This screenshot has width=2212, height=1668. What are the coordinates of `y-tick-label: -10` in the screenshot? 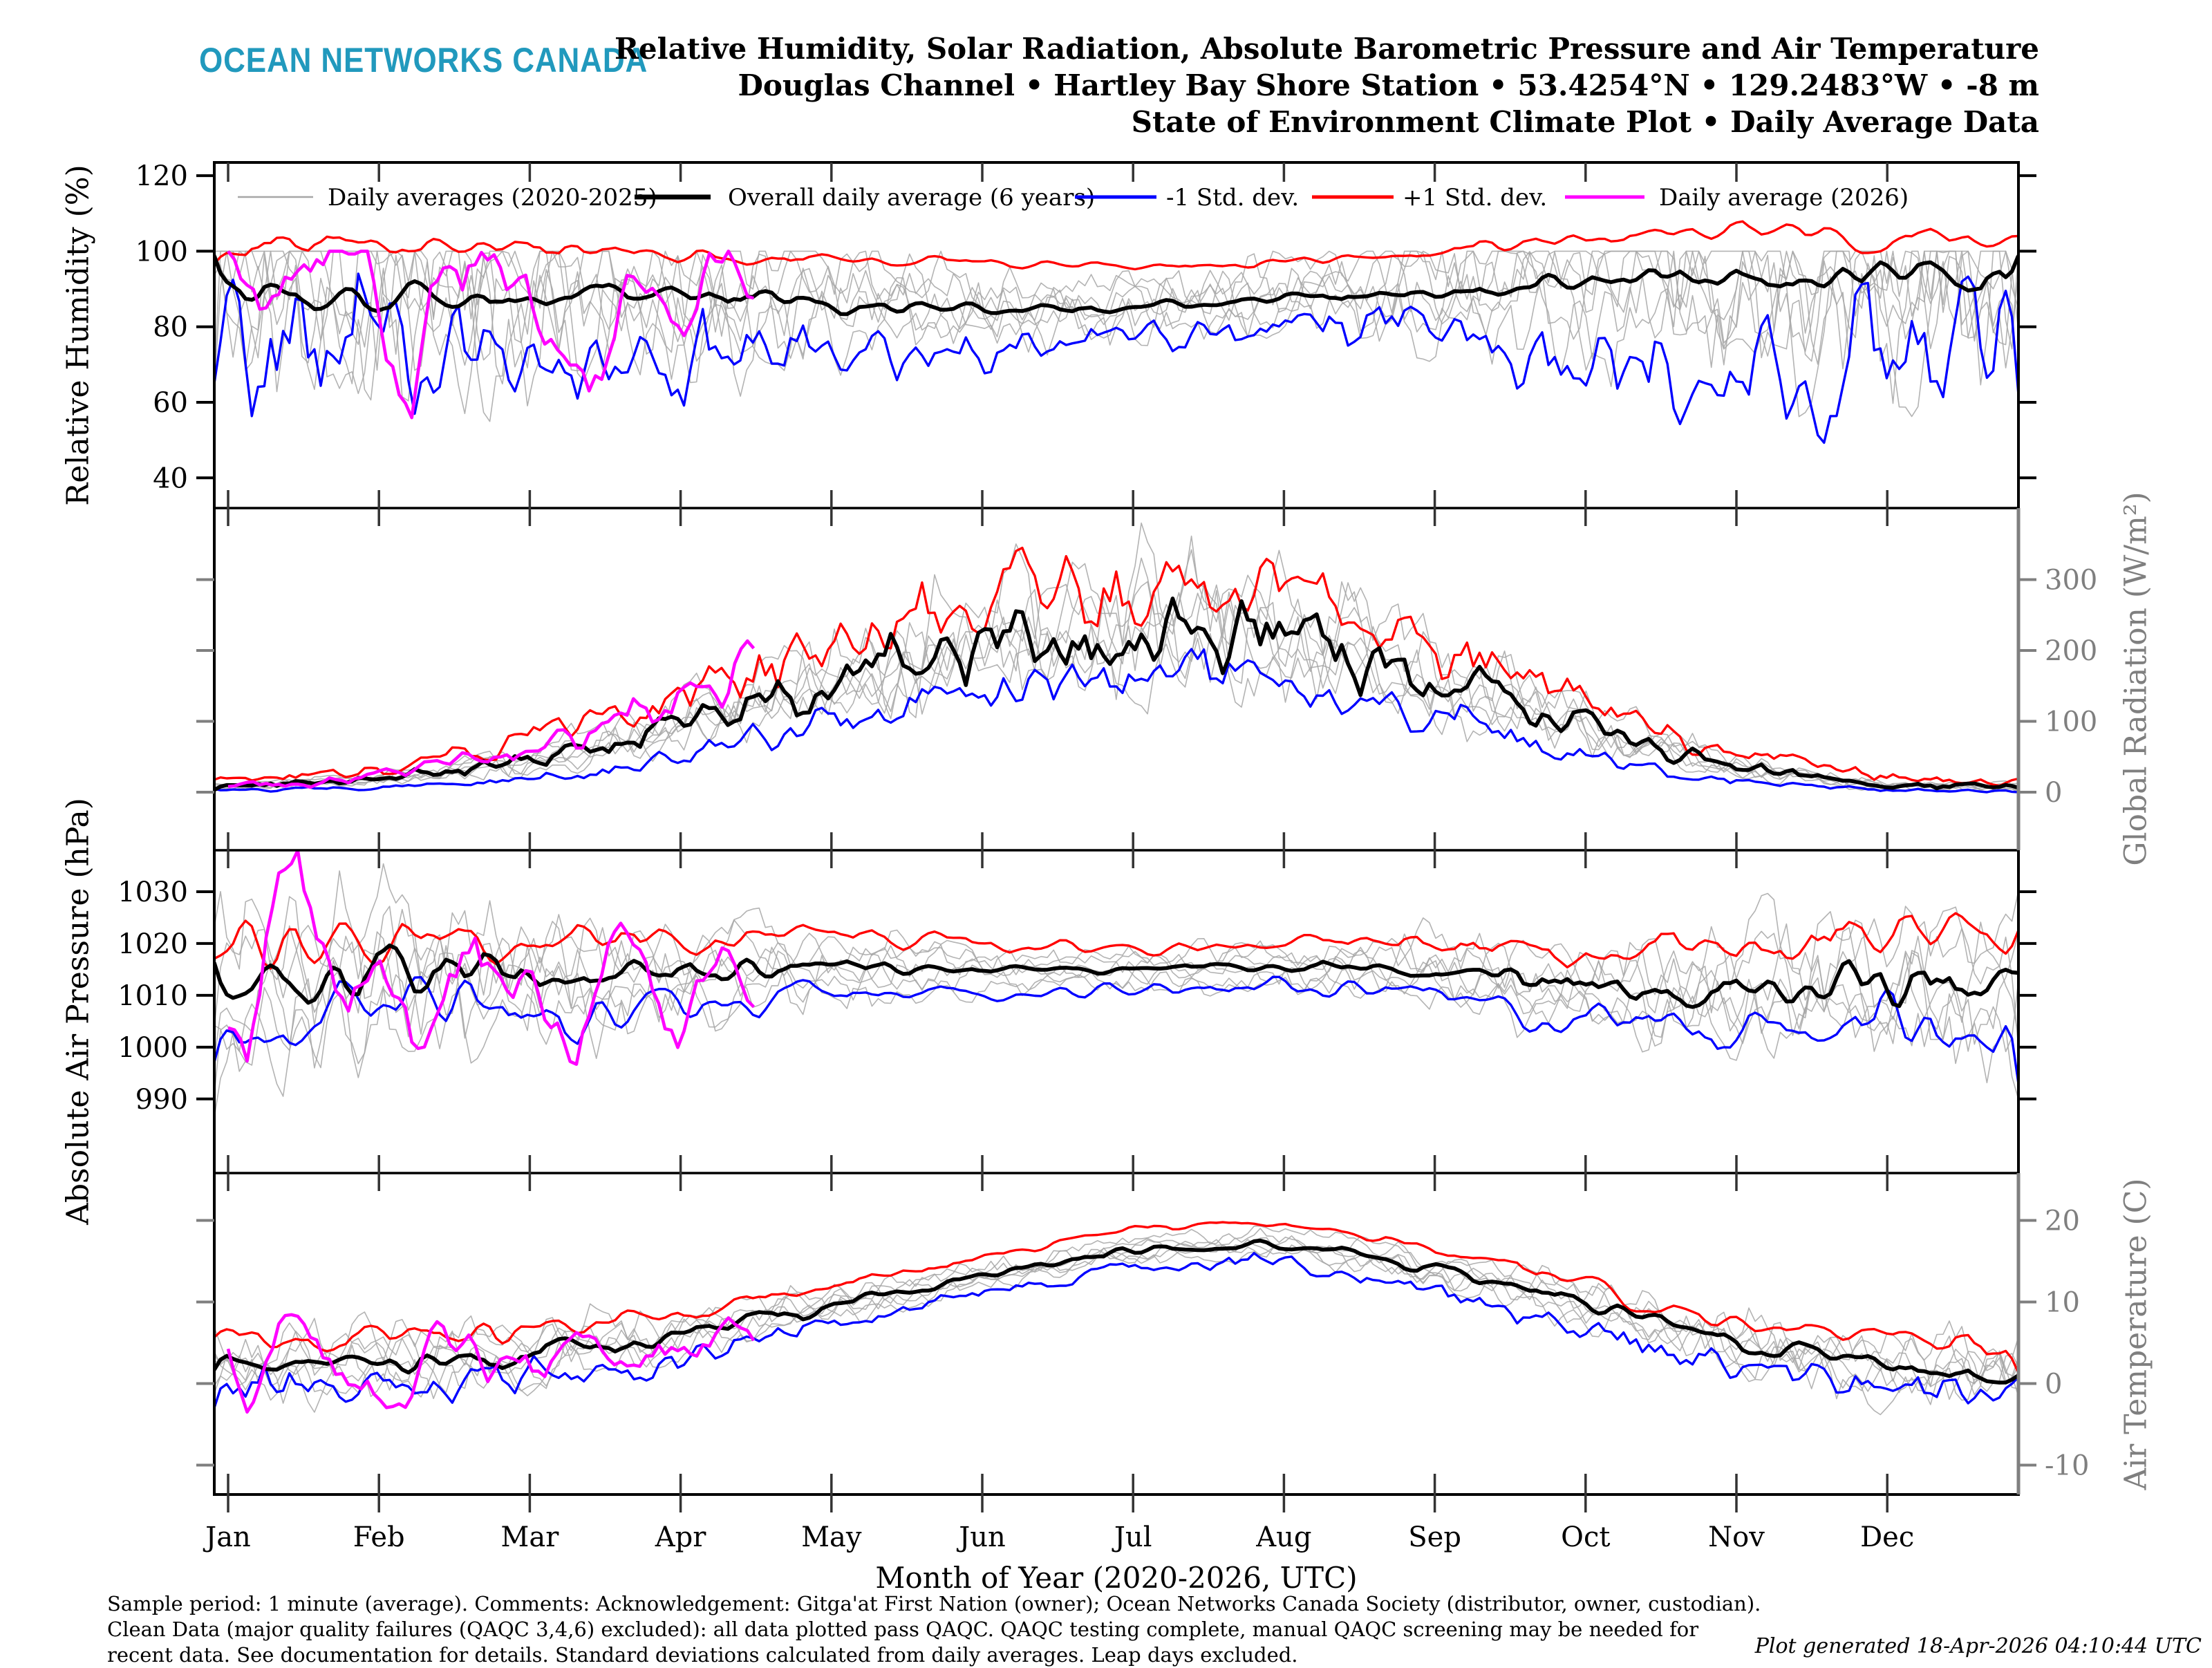 It's located at (2067, 1466).